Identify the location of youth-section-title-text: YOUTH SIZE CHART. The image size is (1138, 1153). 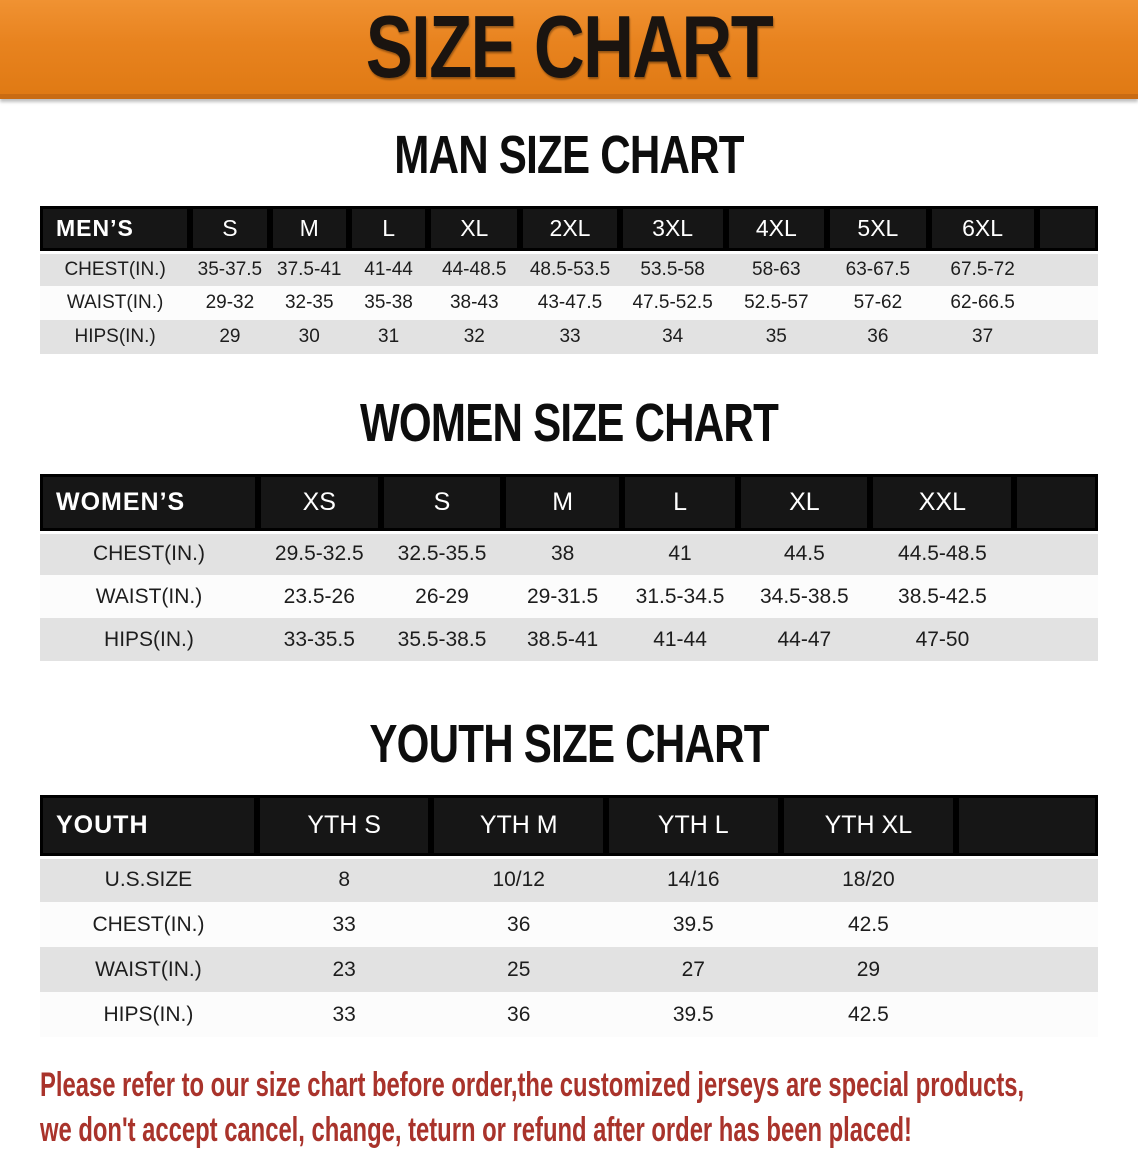
(569, 744).